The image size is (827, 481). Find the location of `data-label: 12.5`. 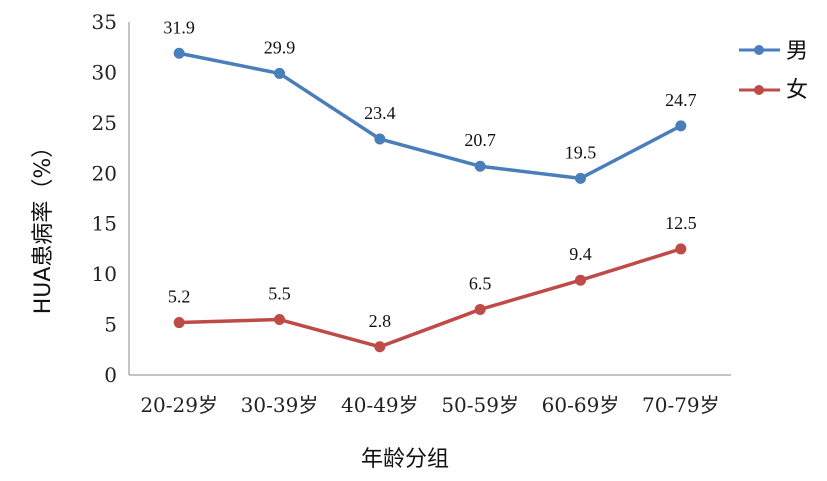

data-label: 12.5 is located at coordinates (681, 223).